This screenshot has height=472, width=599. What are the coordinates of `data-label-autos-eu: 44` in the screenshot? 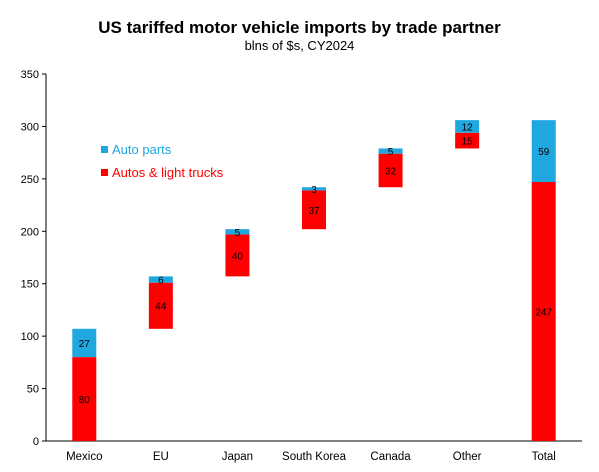 It's located at (161, 307).